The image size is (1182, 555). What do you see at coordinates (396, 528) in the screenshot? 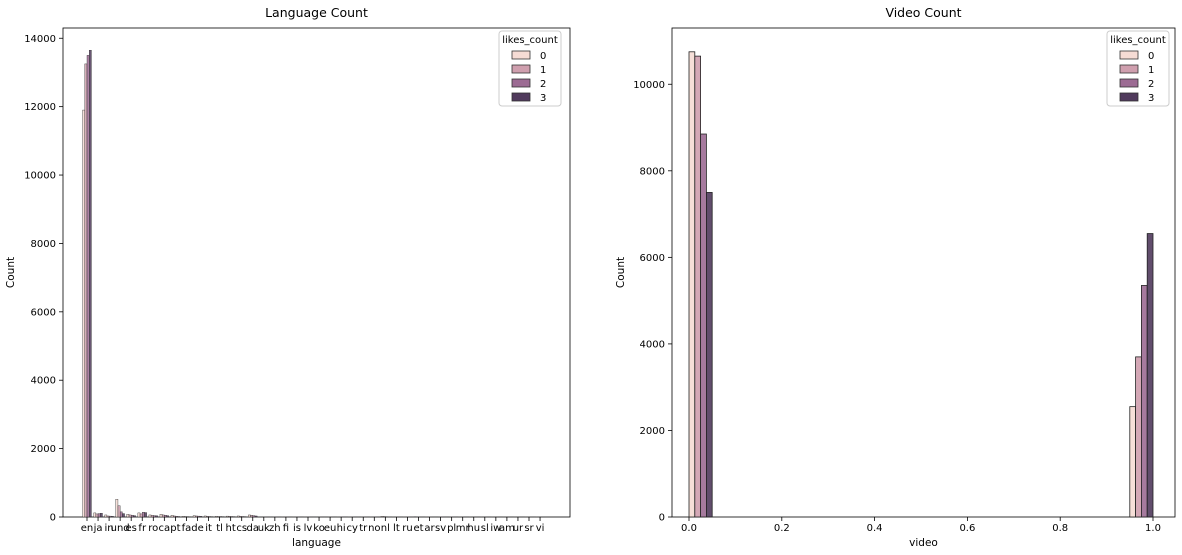
I see `x-tick-label: lt` at bounding box center [396, 528].